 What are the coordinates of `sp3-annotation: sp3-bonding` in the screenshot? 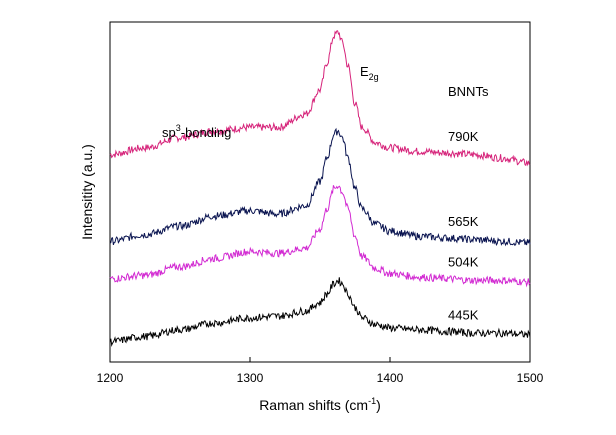 It's located at (196, 131).